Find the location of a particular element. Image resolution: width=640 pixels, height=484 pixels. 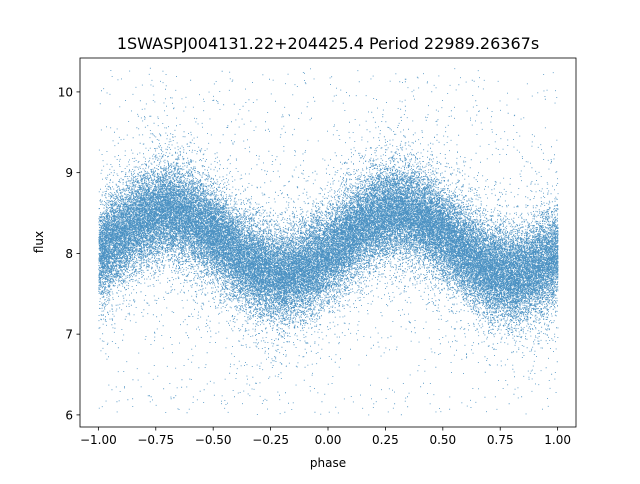

x-tick-label: 0.75 is located at coordinates (500, 440).